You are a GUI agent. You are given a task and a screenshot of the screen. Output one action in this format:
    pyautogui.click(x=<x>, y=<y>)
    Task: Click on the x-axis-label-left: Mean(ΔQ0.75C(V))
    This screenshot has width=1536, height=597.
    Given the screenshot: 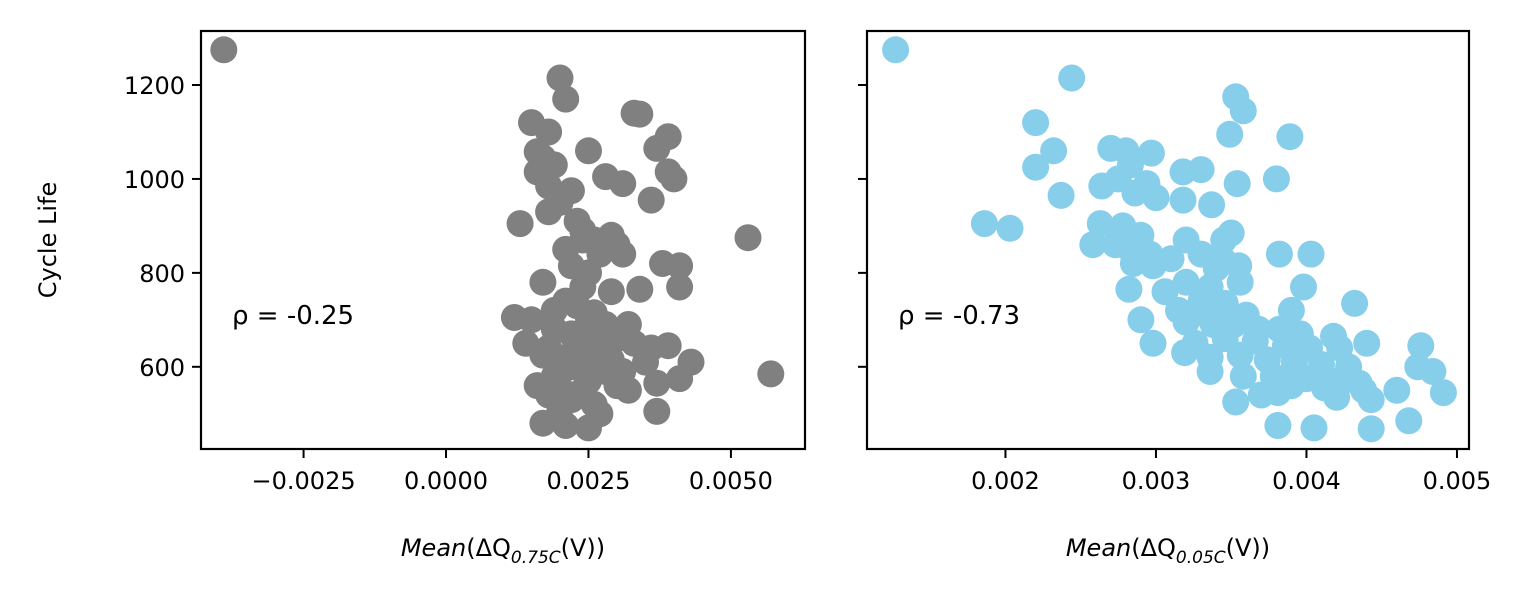 What is the action you would take?
    pyautogui.click(x=503, y=551)
    